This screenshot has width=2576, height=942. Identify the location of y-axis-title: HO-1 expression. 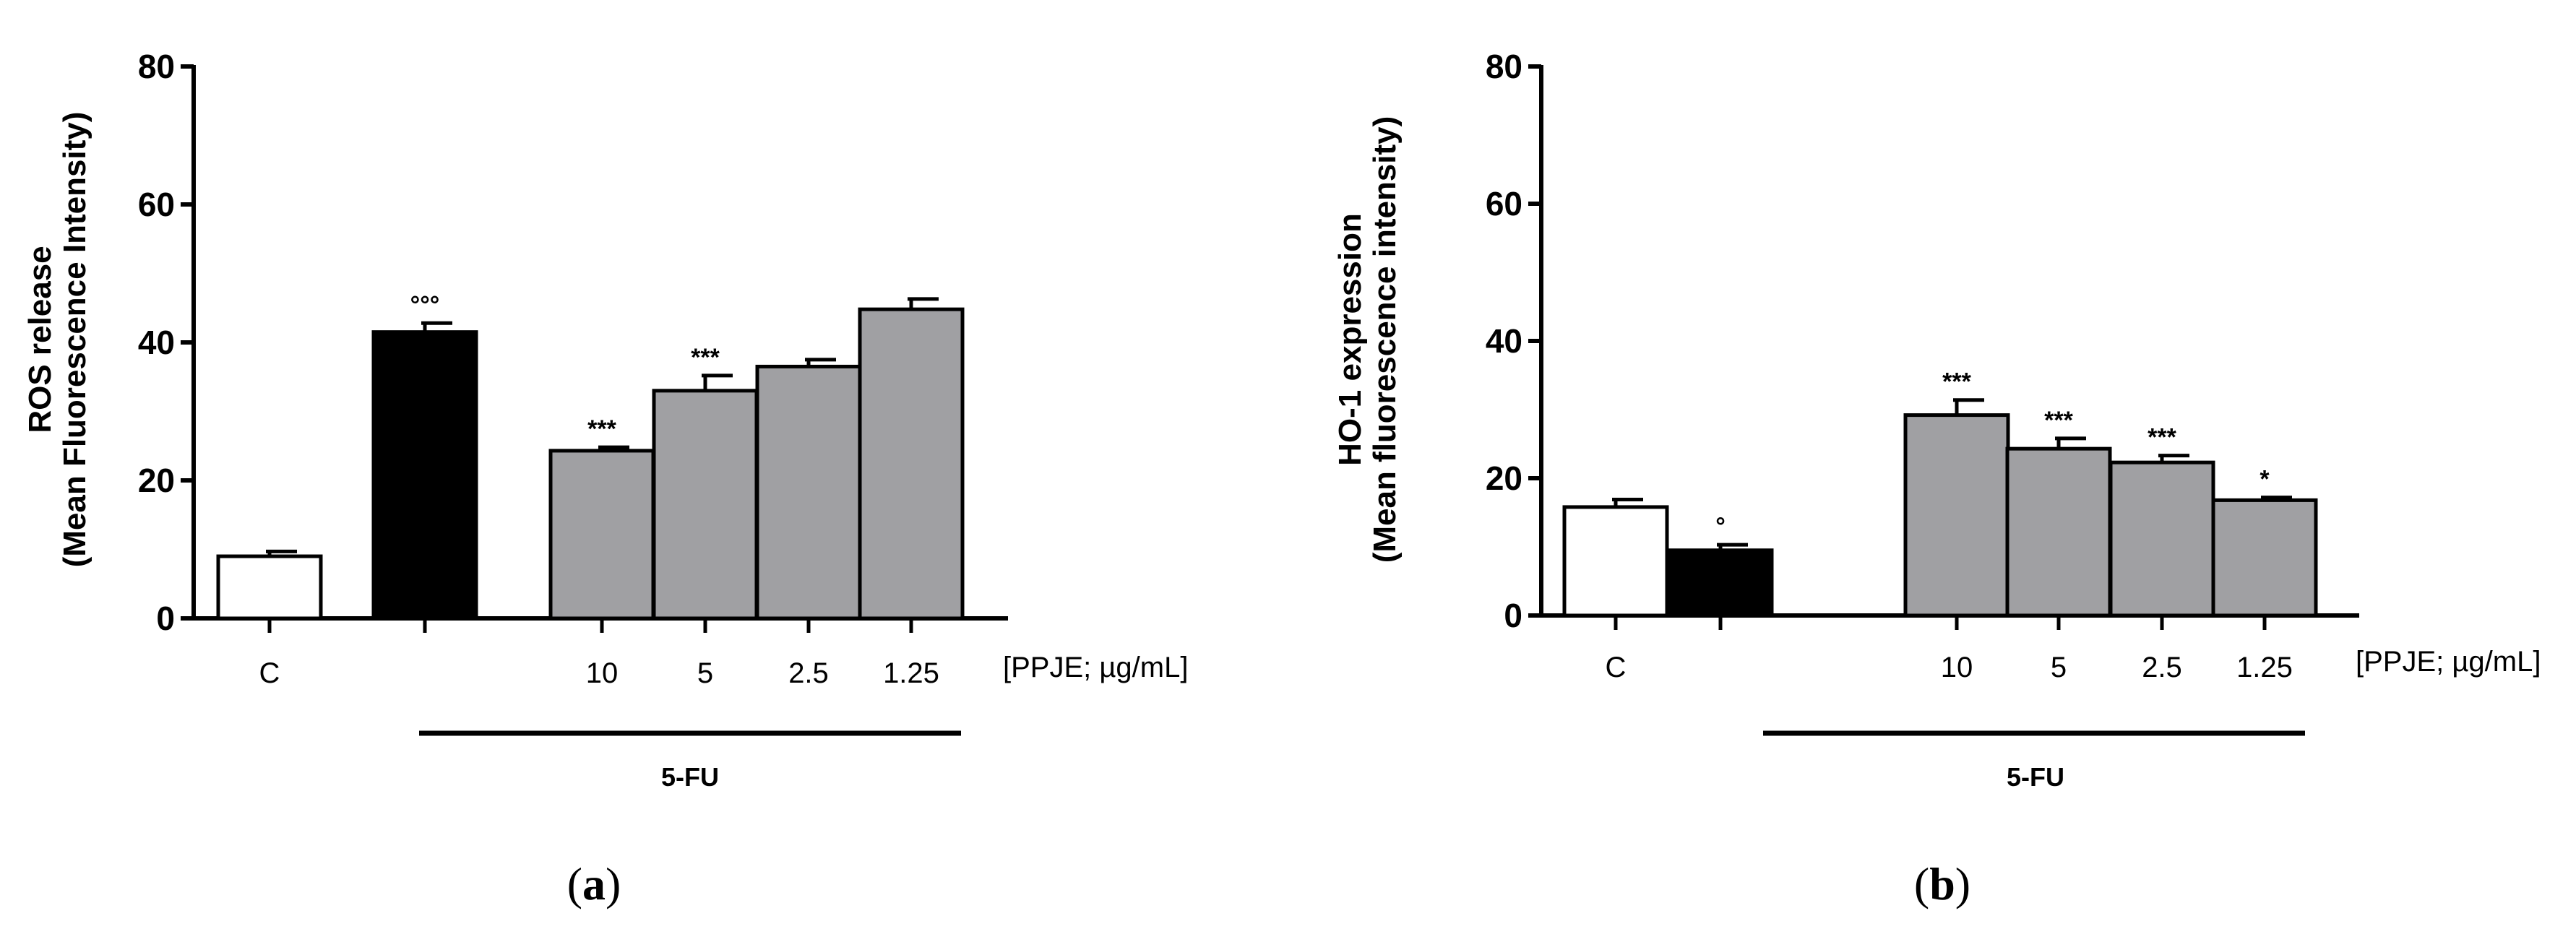
(1350, 339).